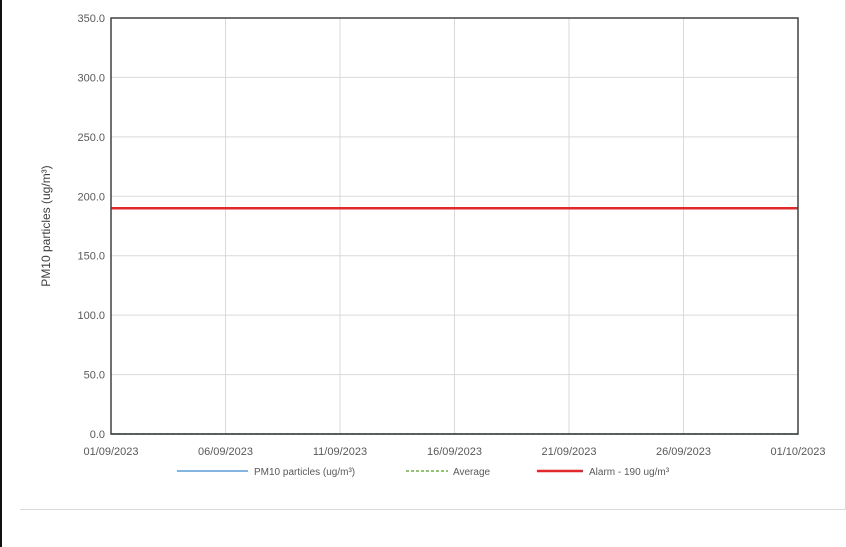  I want to click on y-tick-label: 50.0, so click(94, 376).